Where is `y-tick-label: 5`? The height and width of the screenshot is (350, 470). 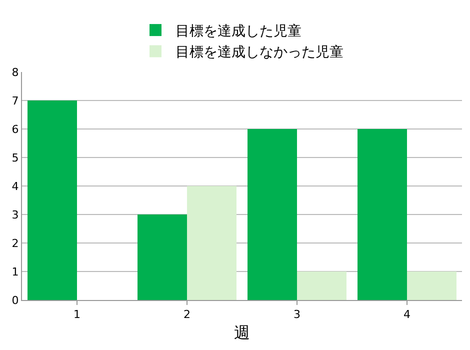 y-tick-label: 5 is located at coordinates (15, 157).